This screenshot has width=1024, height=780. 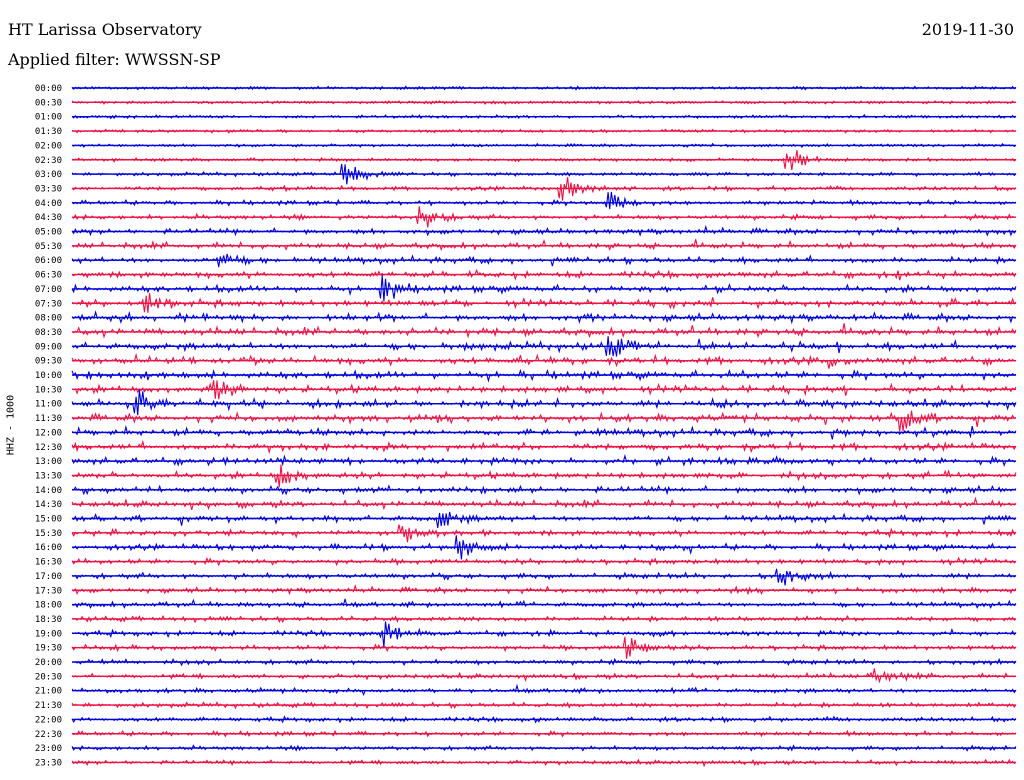 I want to click on row-label: 06:30, so click(x=48, y=276).